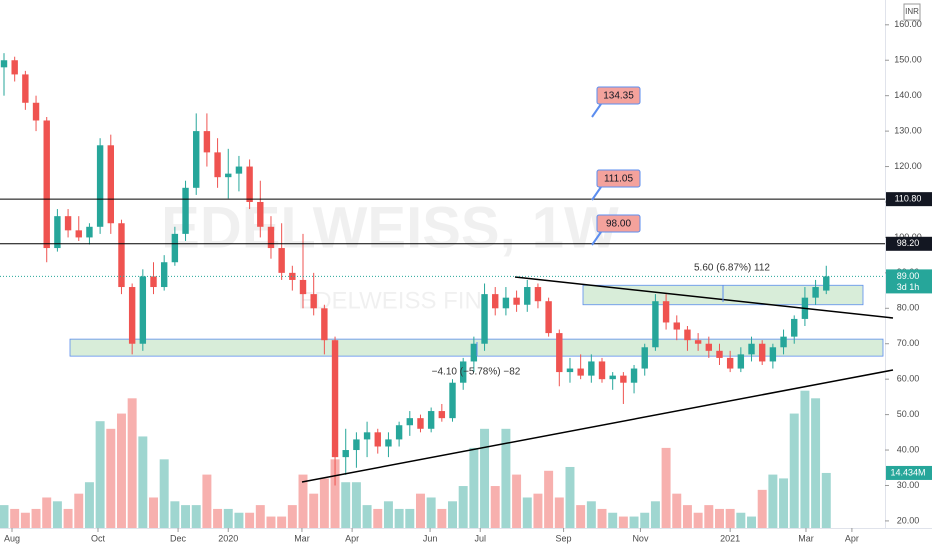 This screenshot has height=550, width=932. I want to click on x-tick-label: Aug, so click(12, 538).